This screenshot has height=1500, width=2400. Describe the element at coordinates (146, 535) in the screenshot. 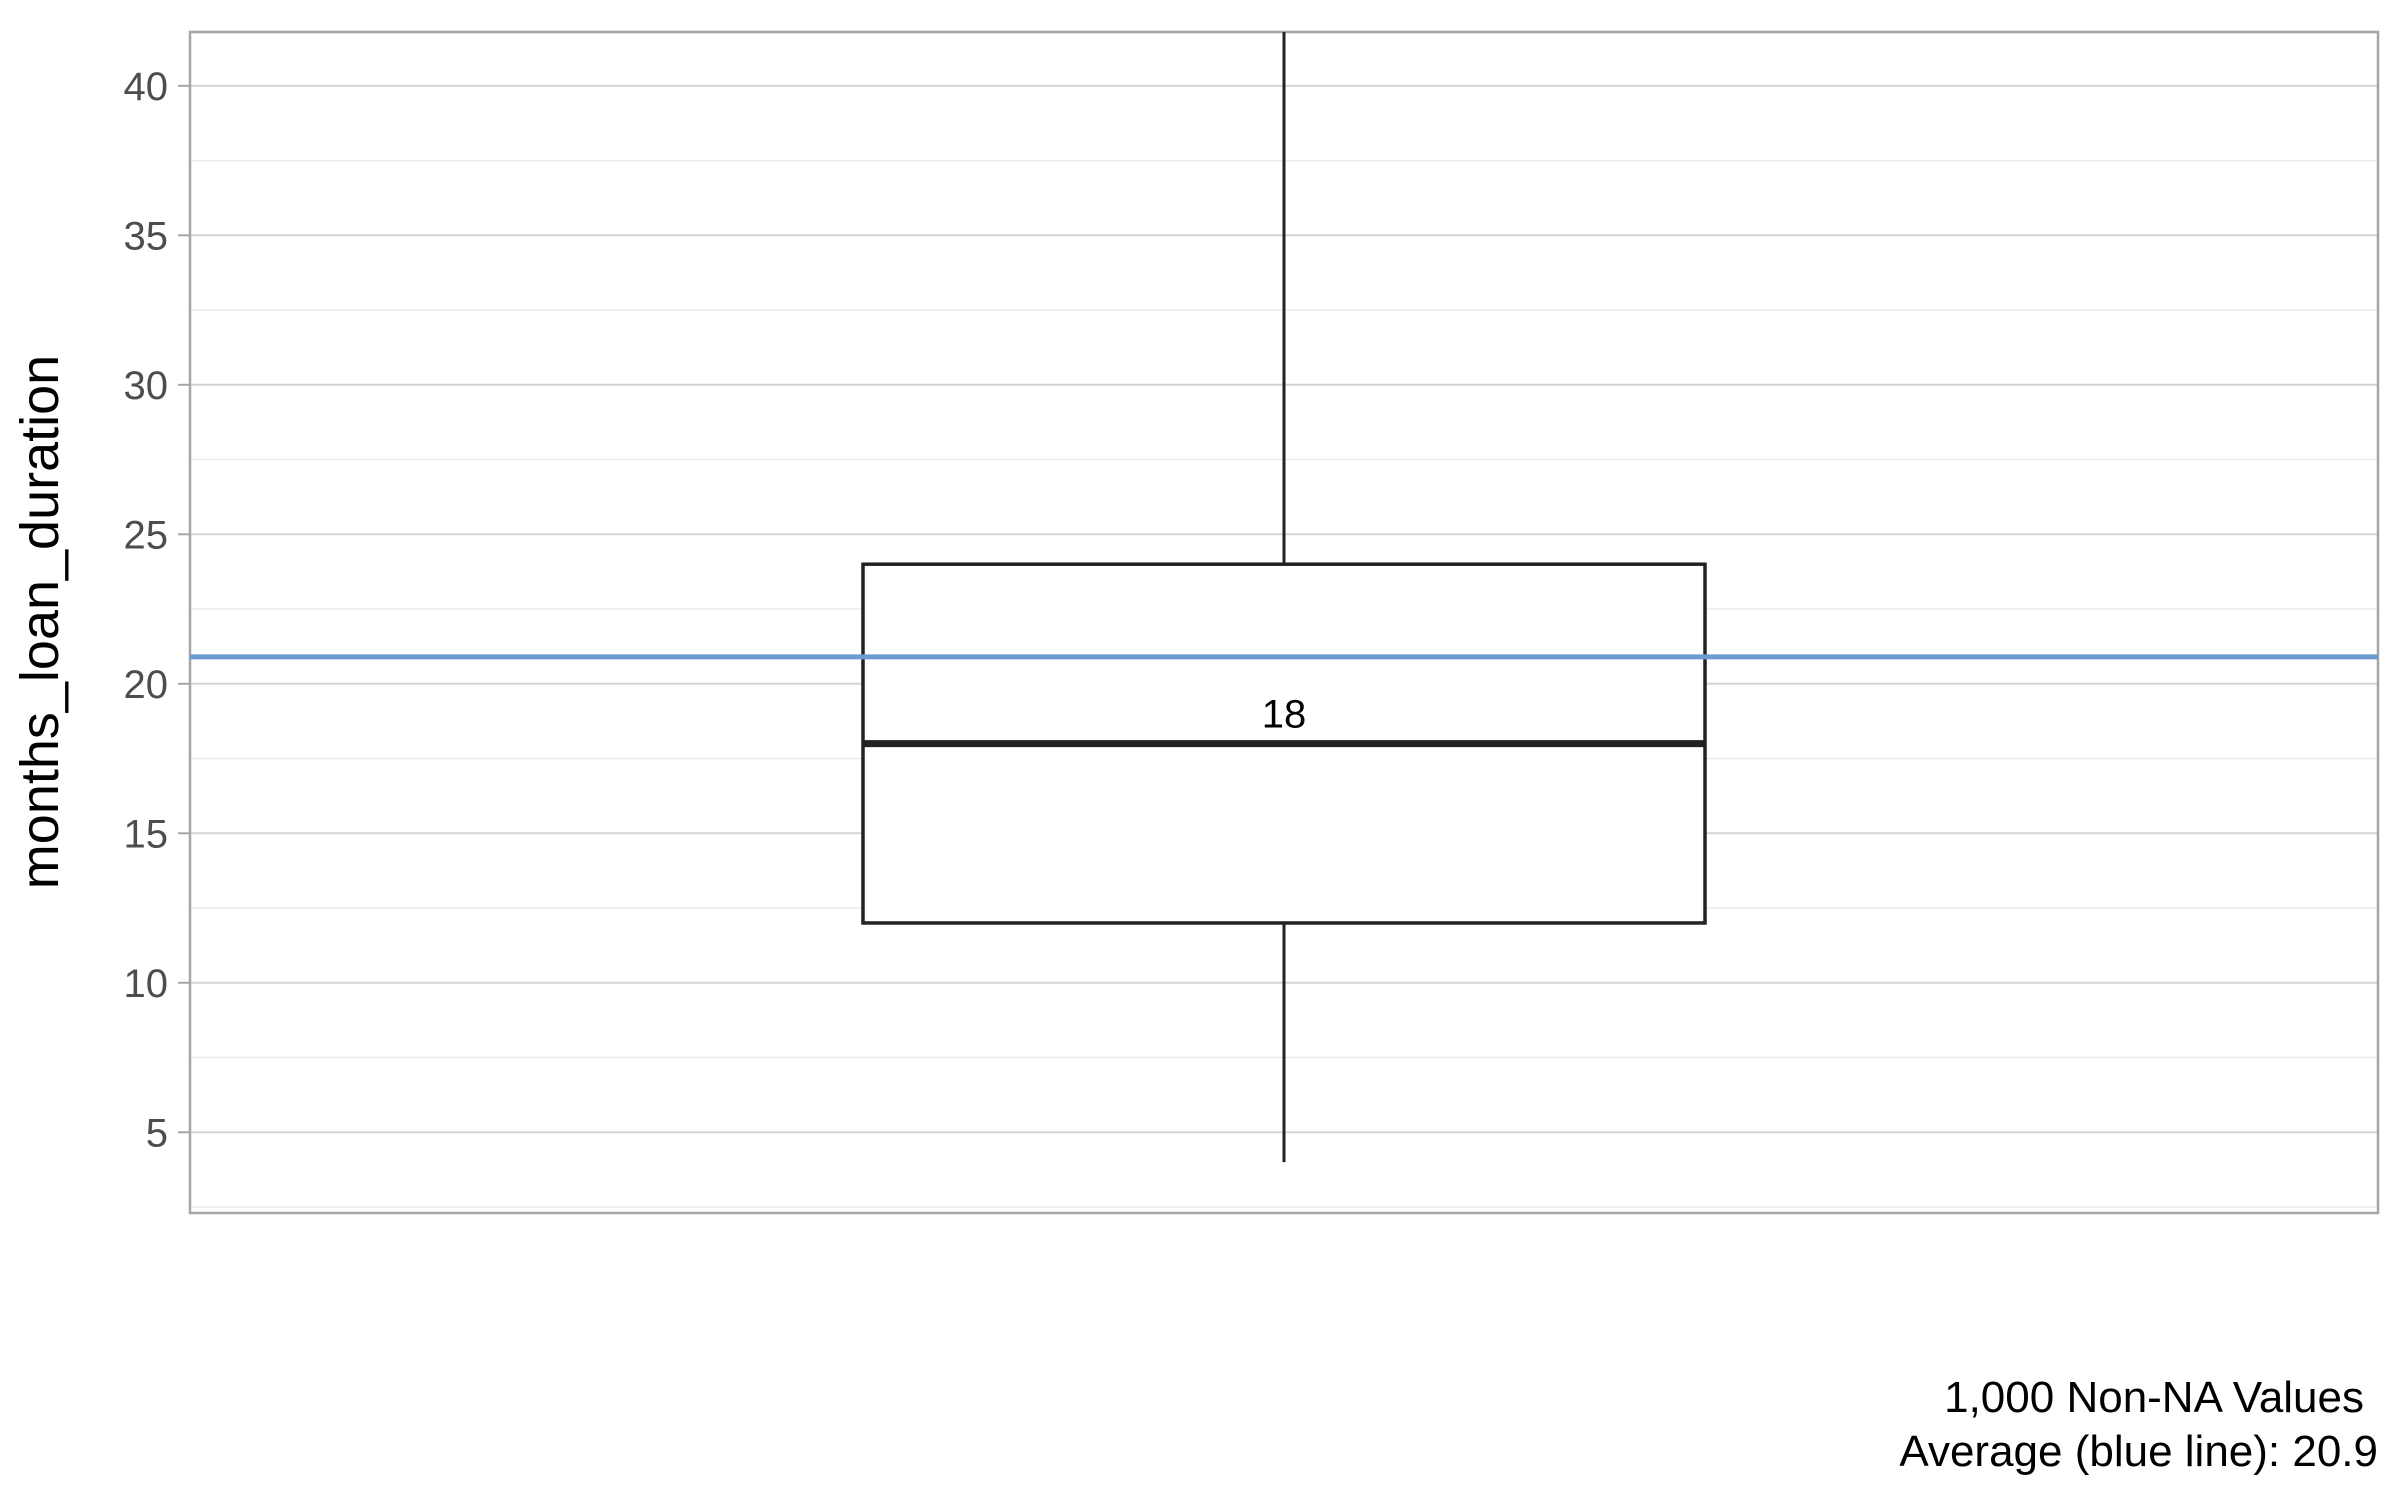

I see `y-tick-label: 25` at that location.